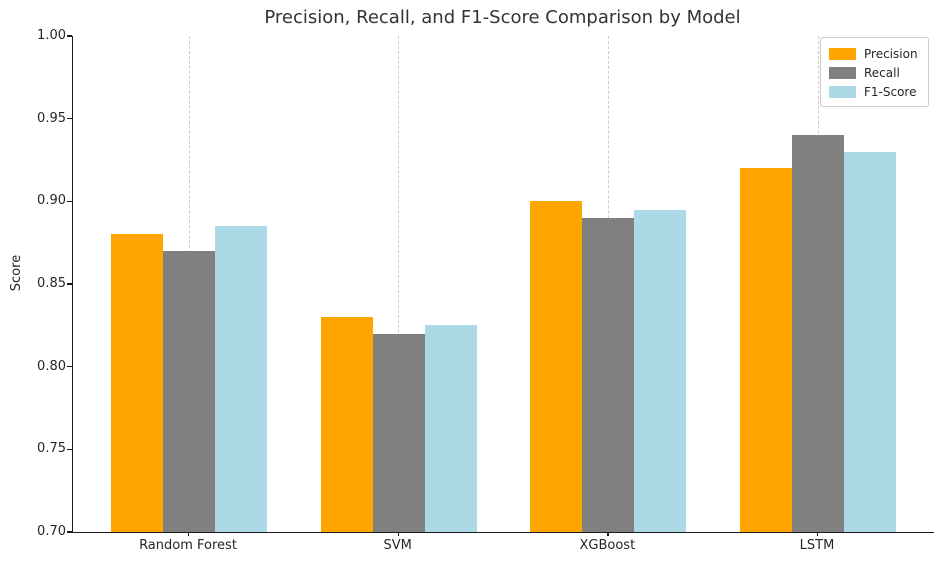 Image resolution: width=942 pixels, height=562 pixels. I want to click on legend-label: Precision, so click(891, 53).